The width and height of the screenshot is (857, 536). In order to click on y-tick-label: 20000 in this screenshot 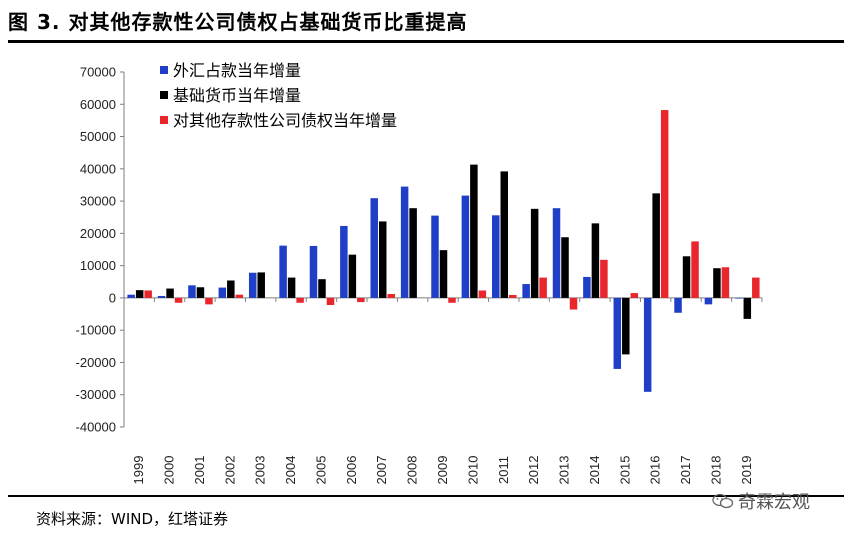, I will do `click(98, 233)`.